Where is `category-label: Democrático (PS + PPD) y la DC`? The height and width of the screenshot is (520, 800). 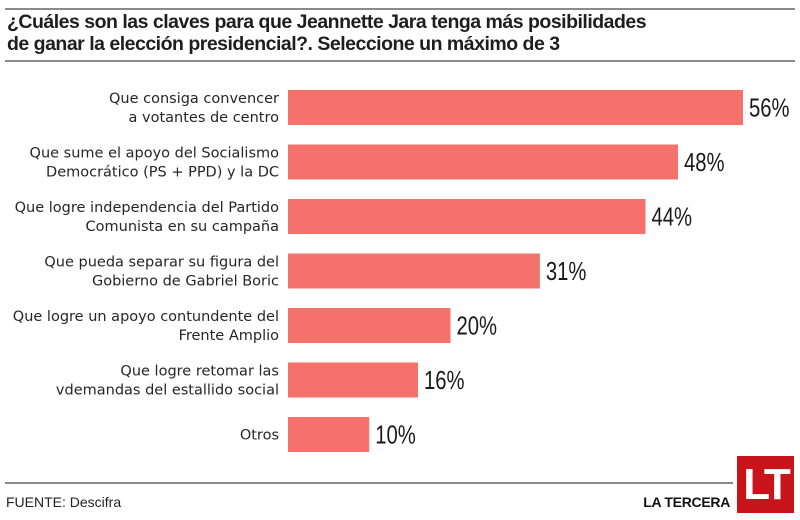 category-label: Democrático (PS + PPD) y la DC is located at coordinates (162, 173).